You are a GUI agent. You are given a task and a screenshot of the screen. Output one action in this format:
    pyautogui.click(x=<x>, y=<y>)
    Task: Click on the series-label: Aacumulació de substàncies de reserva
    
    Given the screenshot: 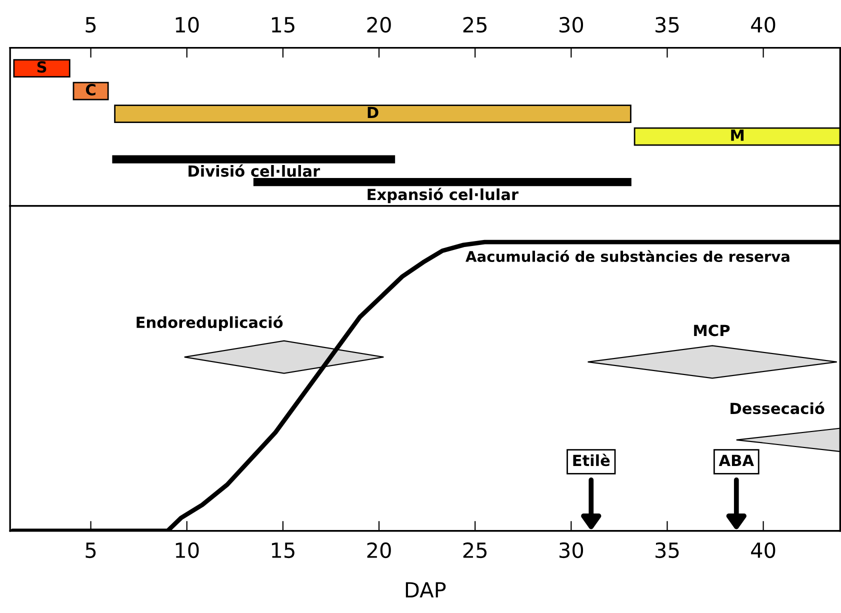 What is the action you would take?
    pyautogui.click(x=628, y=256)
    